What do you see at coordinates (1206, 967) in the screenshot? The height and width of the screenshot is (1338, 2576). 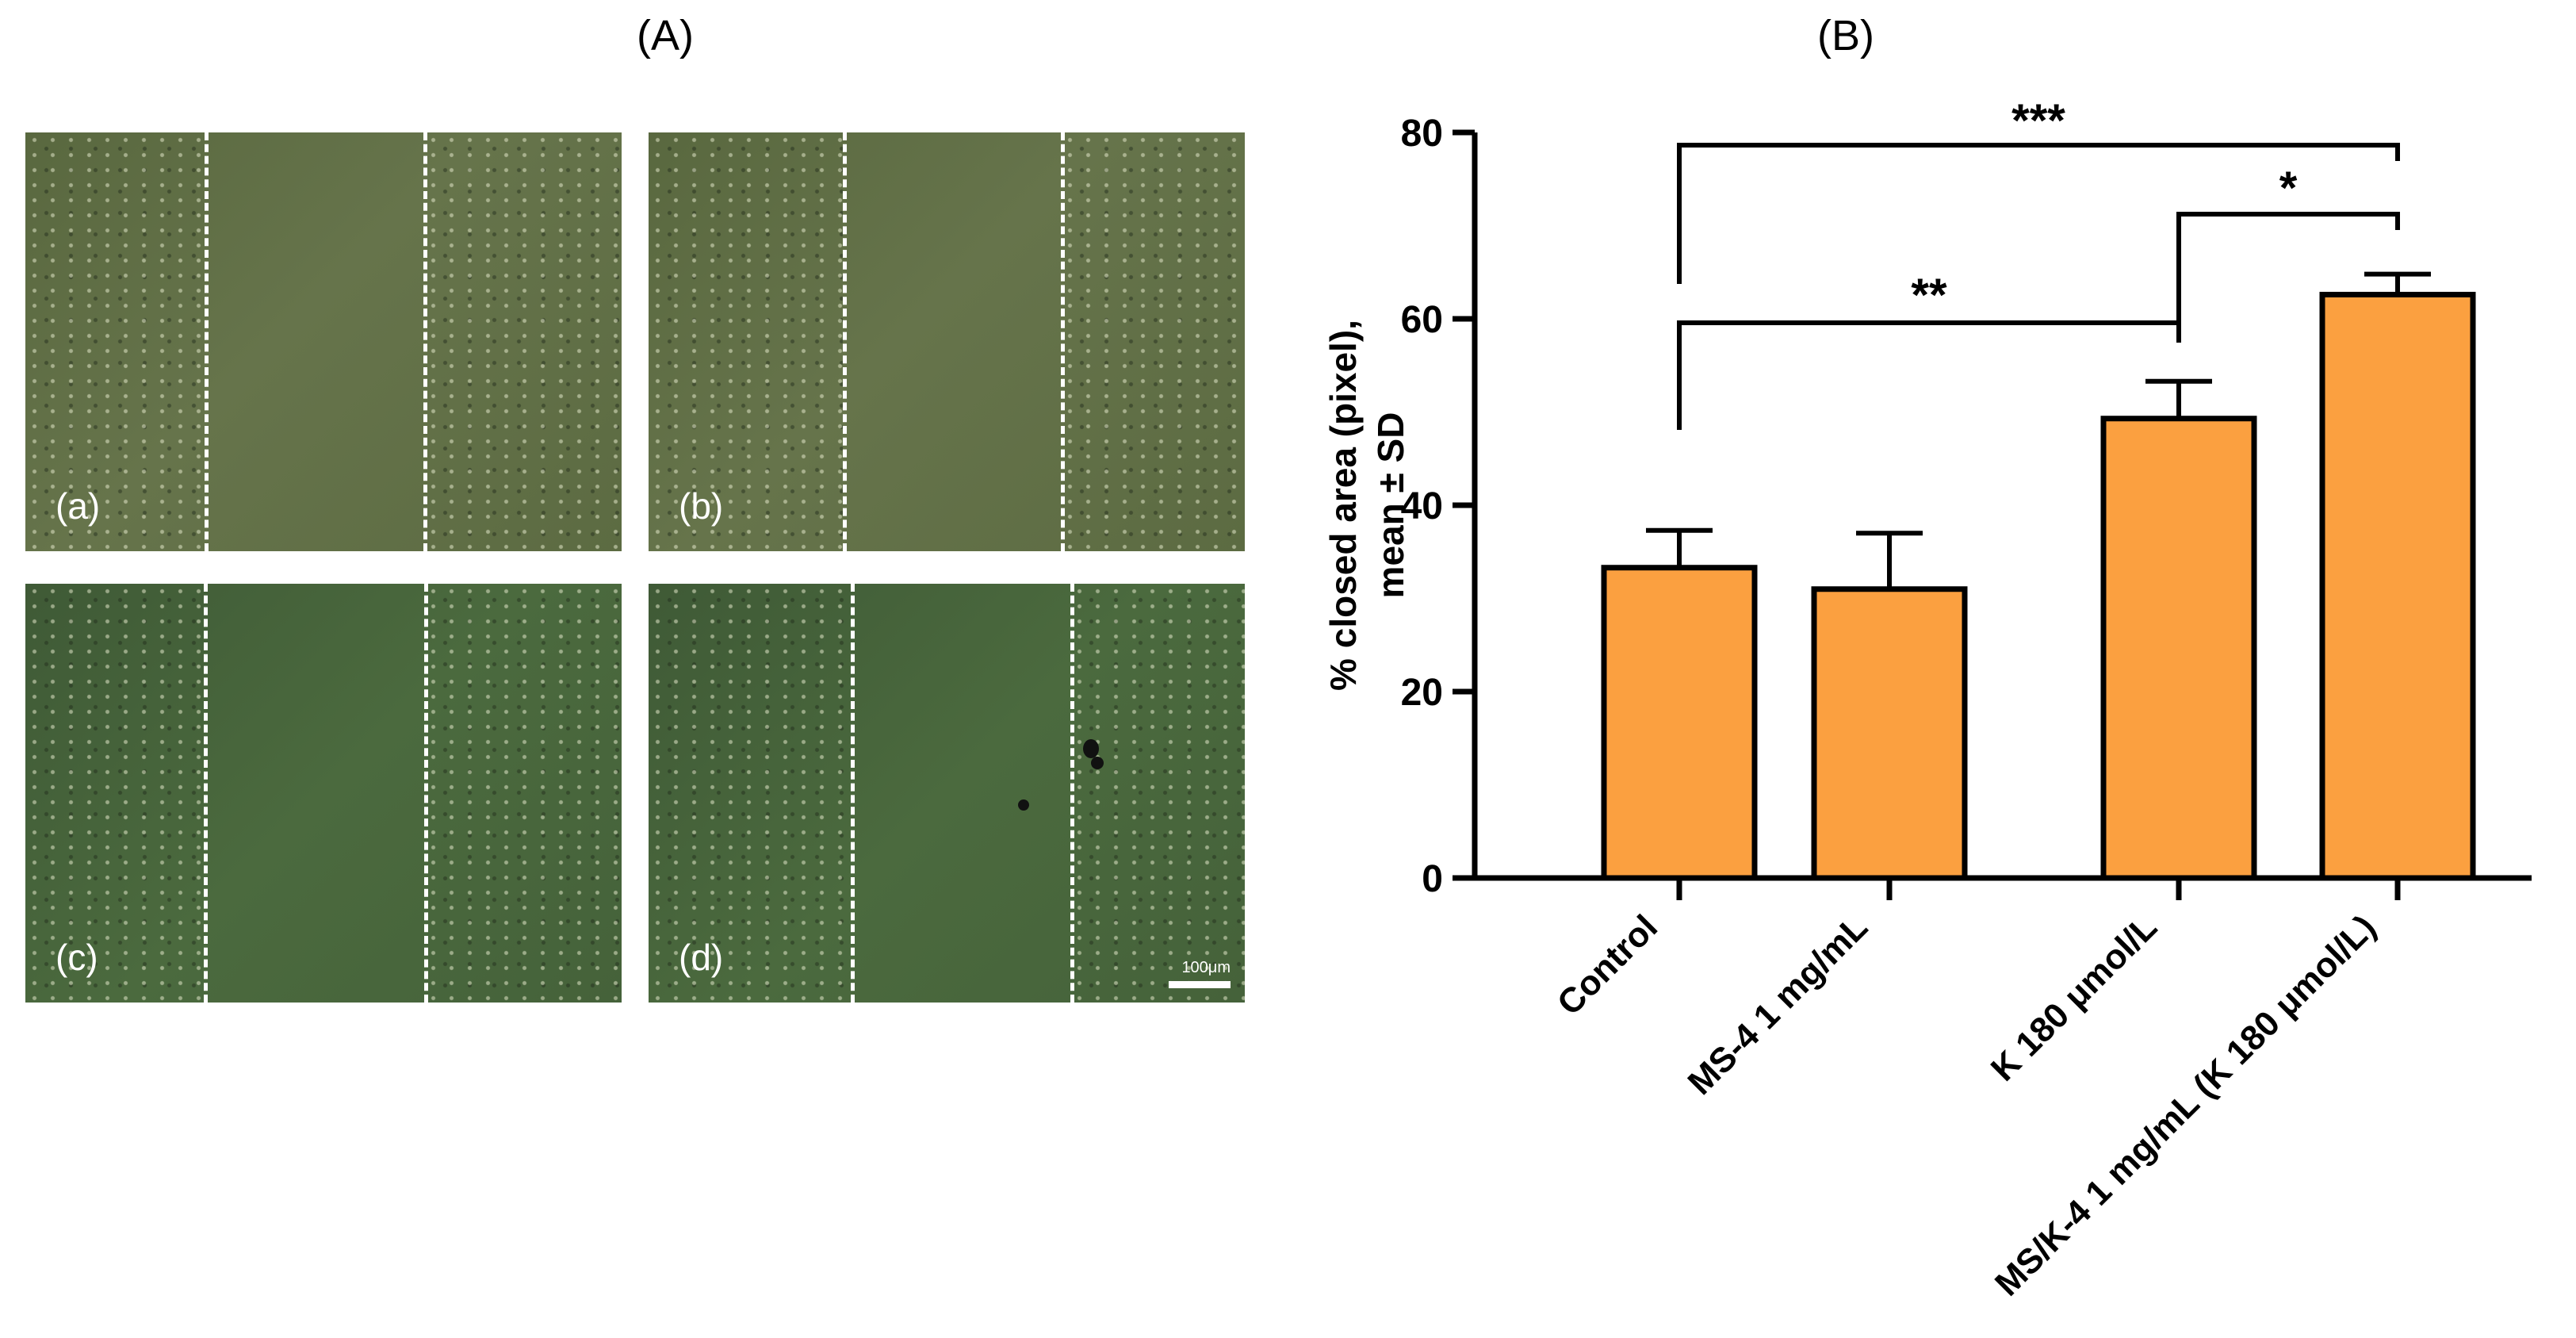 I see `scale-bar-label: 100μm` at bounding box center [1206, 967].